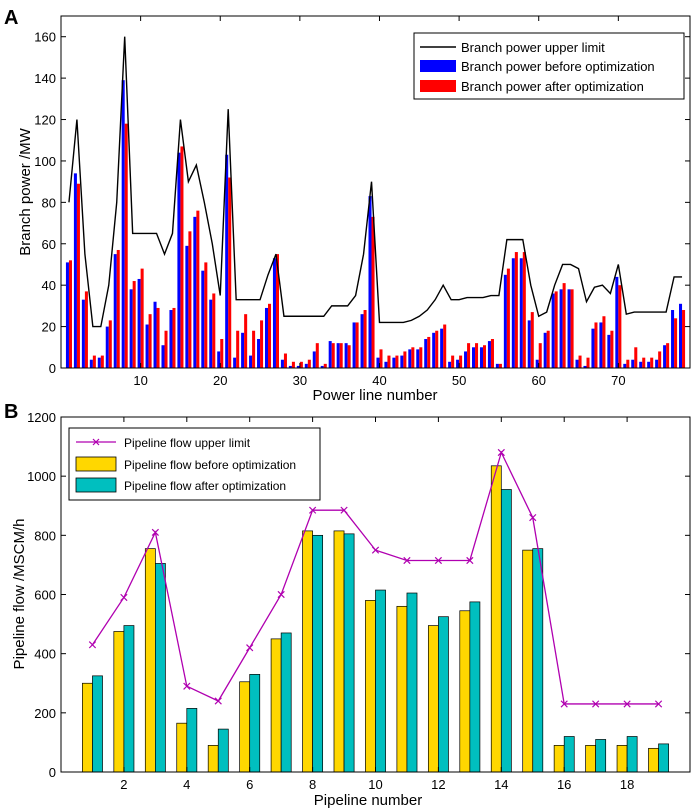 The width and height of the screenshot is (699, 810). What do you see at coordinates (45, 120) in the screenshot?
I see `panel-a-ytick-label: 120` at bounding box center [45, 120].